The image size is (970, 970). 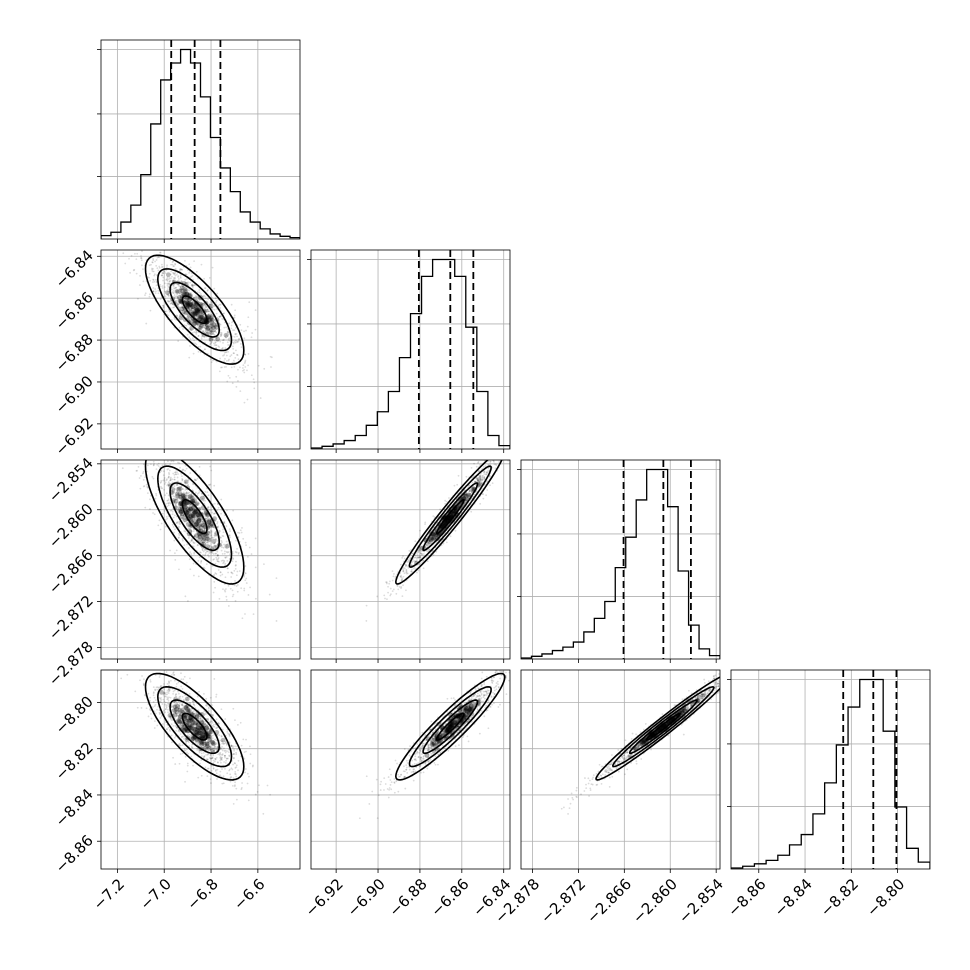 I want to click on contour-line, so click(x=194, y=310).